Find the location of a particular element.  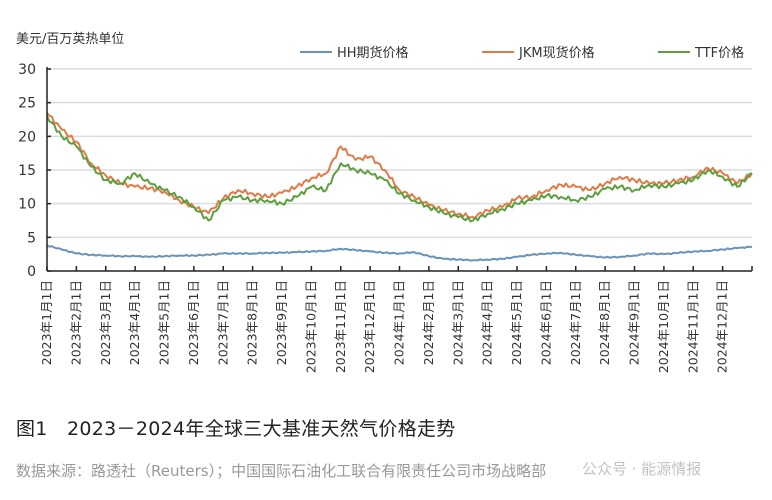

x-tick-label: 2023年6月1日 is located at coordinates (193, 322).